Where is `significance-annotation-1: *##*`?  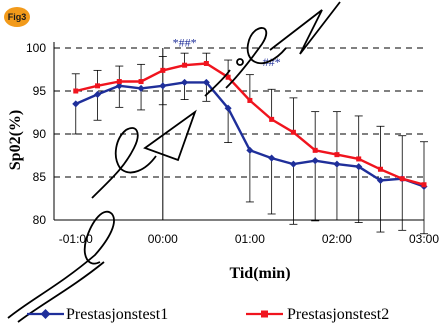
significance-annotation-1: *##* is located at coordinates (185, 42).